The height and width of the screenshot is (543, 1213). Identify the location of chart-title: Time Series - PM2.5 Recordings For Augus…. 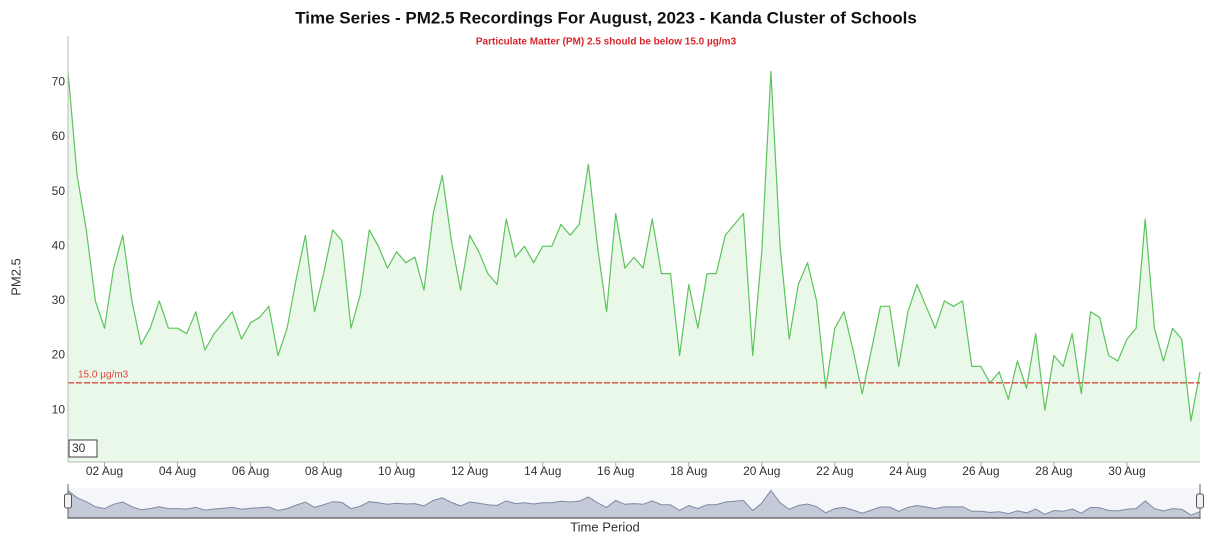
(606, 17).